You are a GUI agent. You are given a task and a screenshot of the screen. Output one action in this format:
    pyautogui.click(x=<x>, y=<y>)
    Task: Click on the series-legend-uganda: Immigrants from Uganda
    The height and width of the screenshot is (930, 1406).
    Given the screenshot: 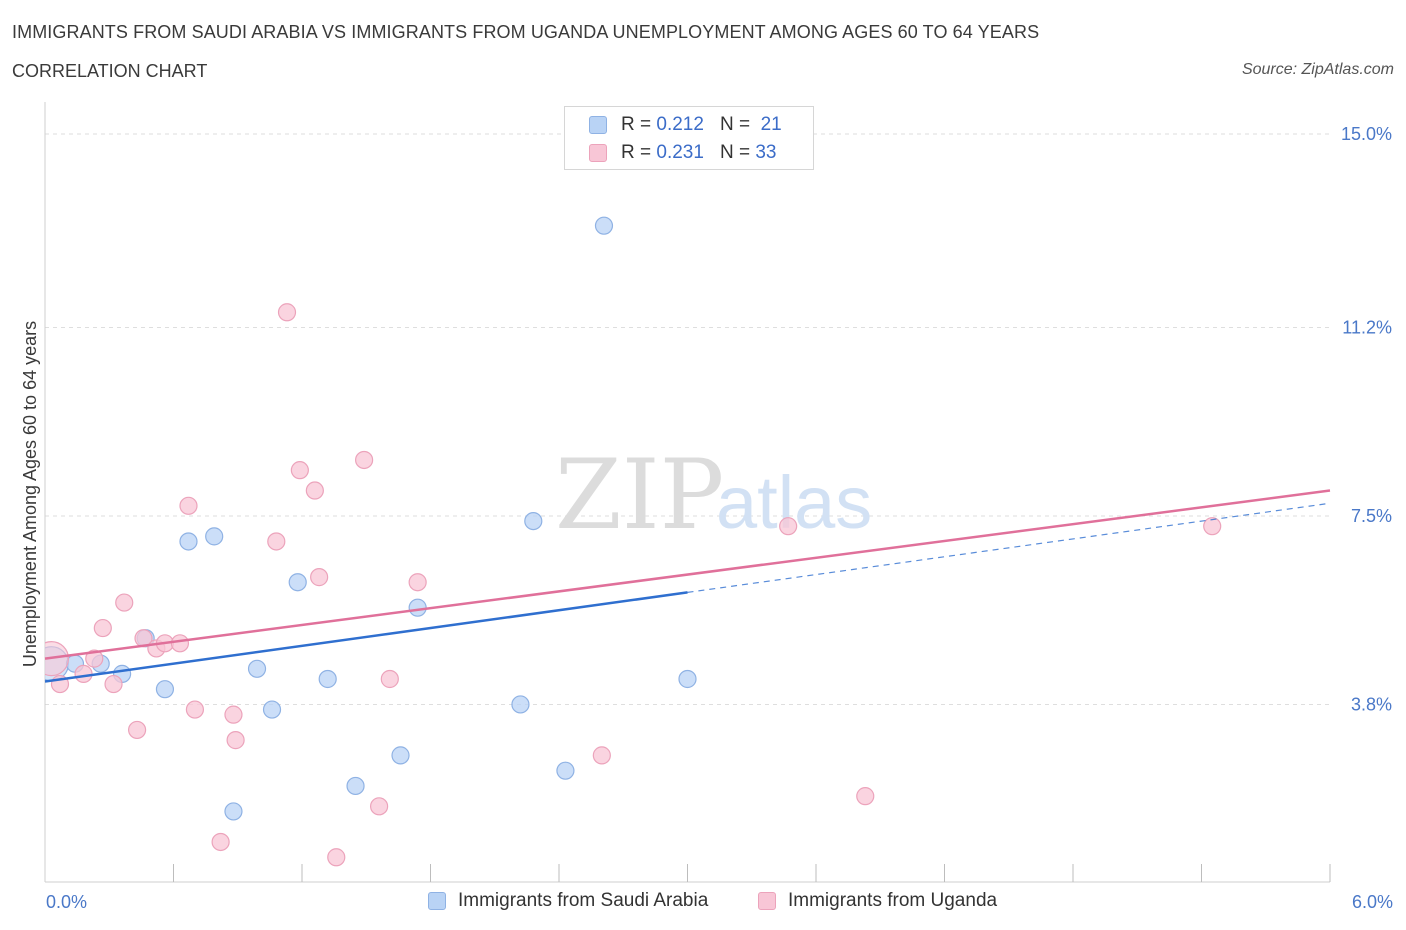 What is the action you would take?
    pyautogui.click(x=877, y=901)
    